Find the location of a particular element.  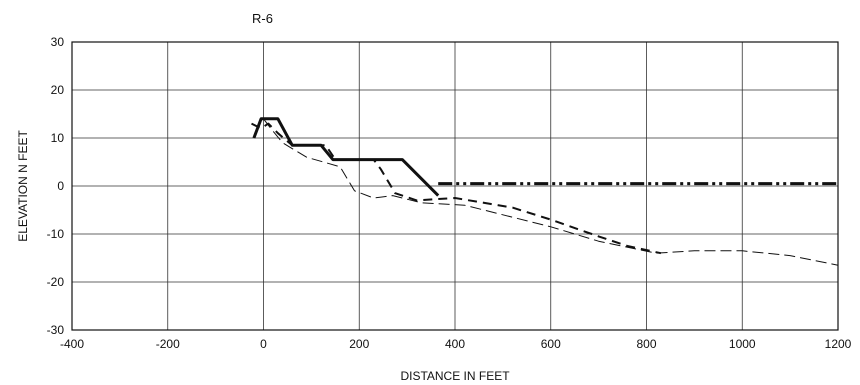

x-tick-label: -200 is located at coordinates (168, 344).